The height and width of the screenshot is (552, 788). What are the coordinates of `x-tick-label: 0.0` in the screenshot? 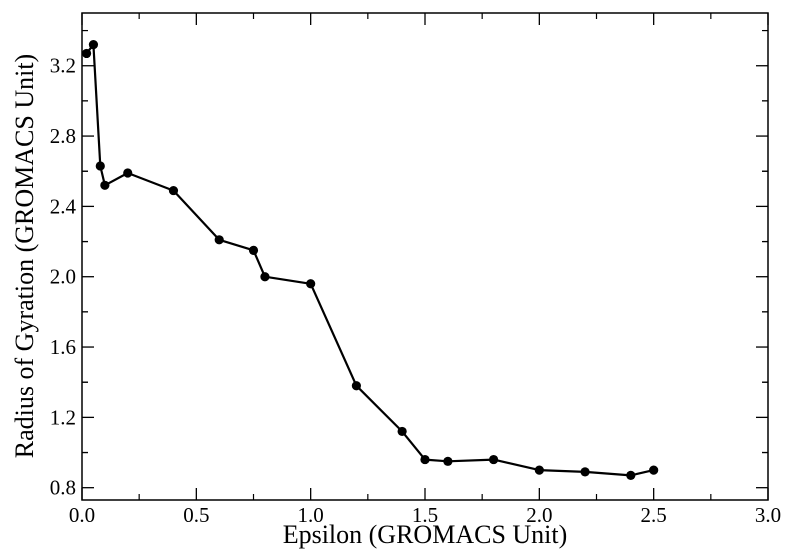 It's located at (82, 515).